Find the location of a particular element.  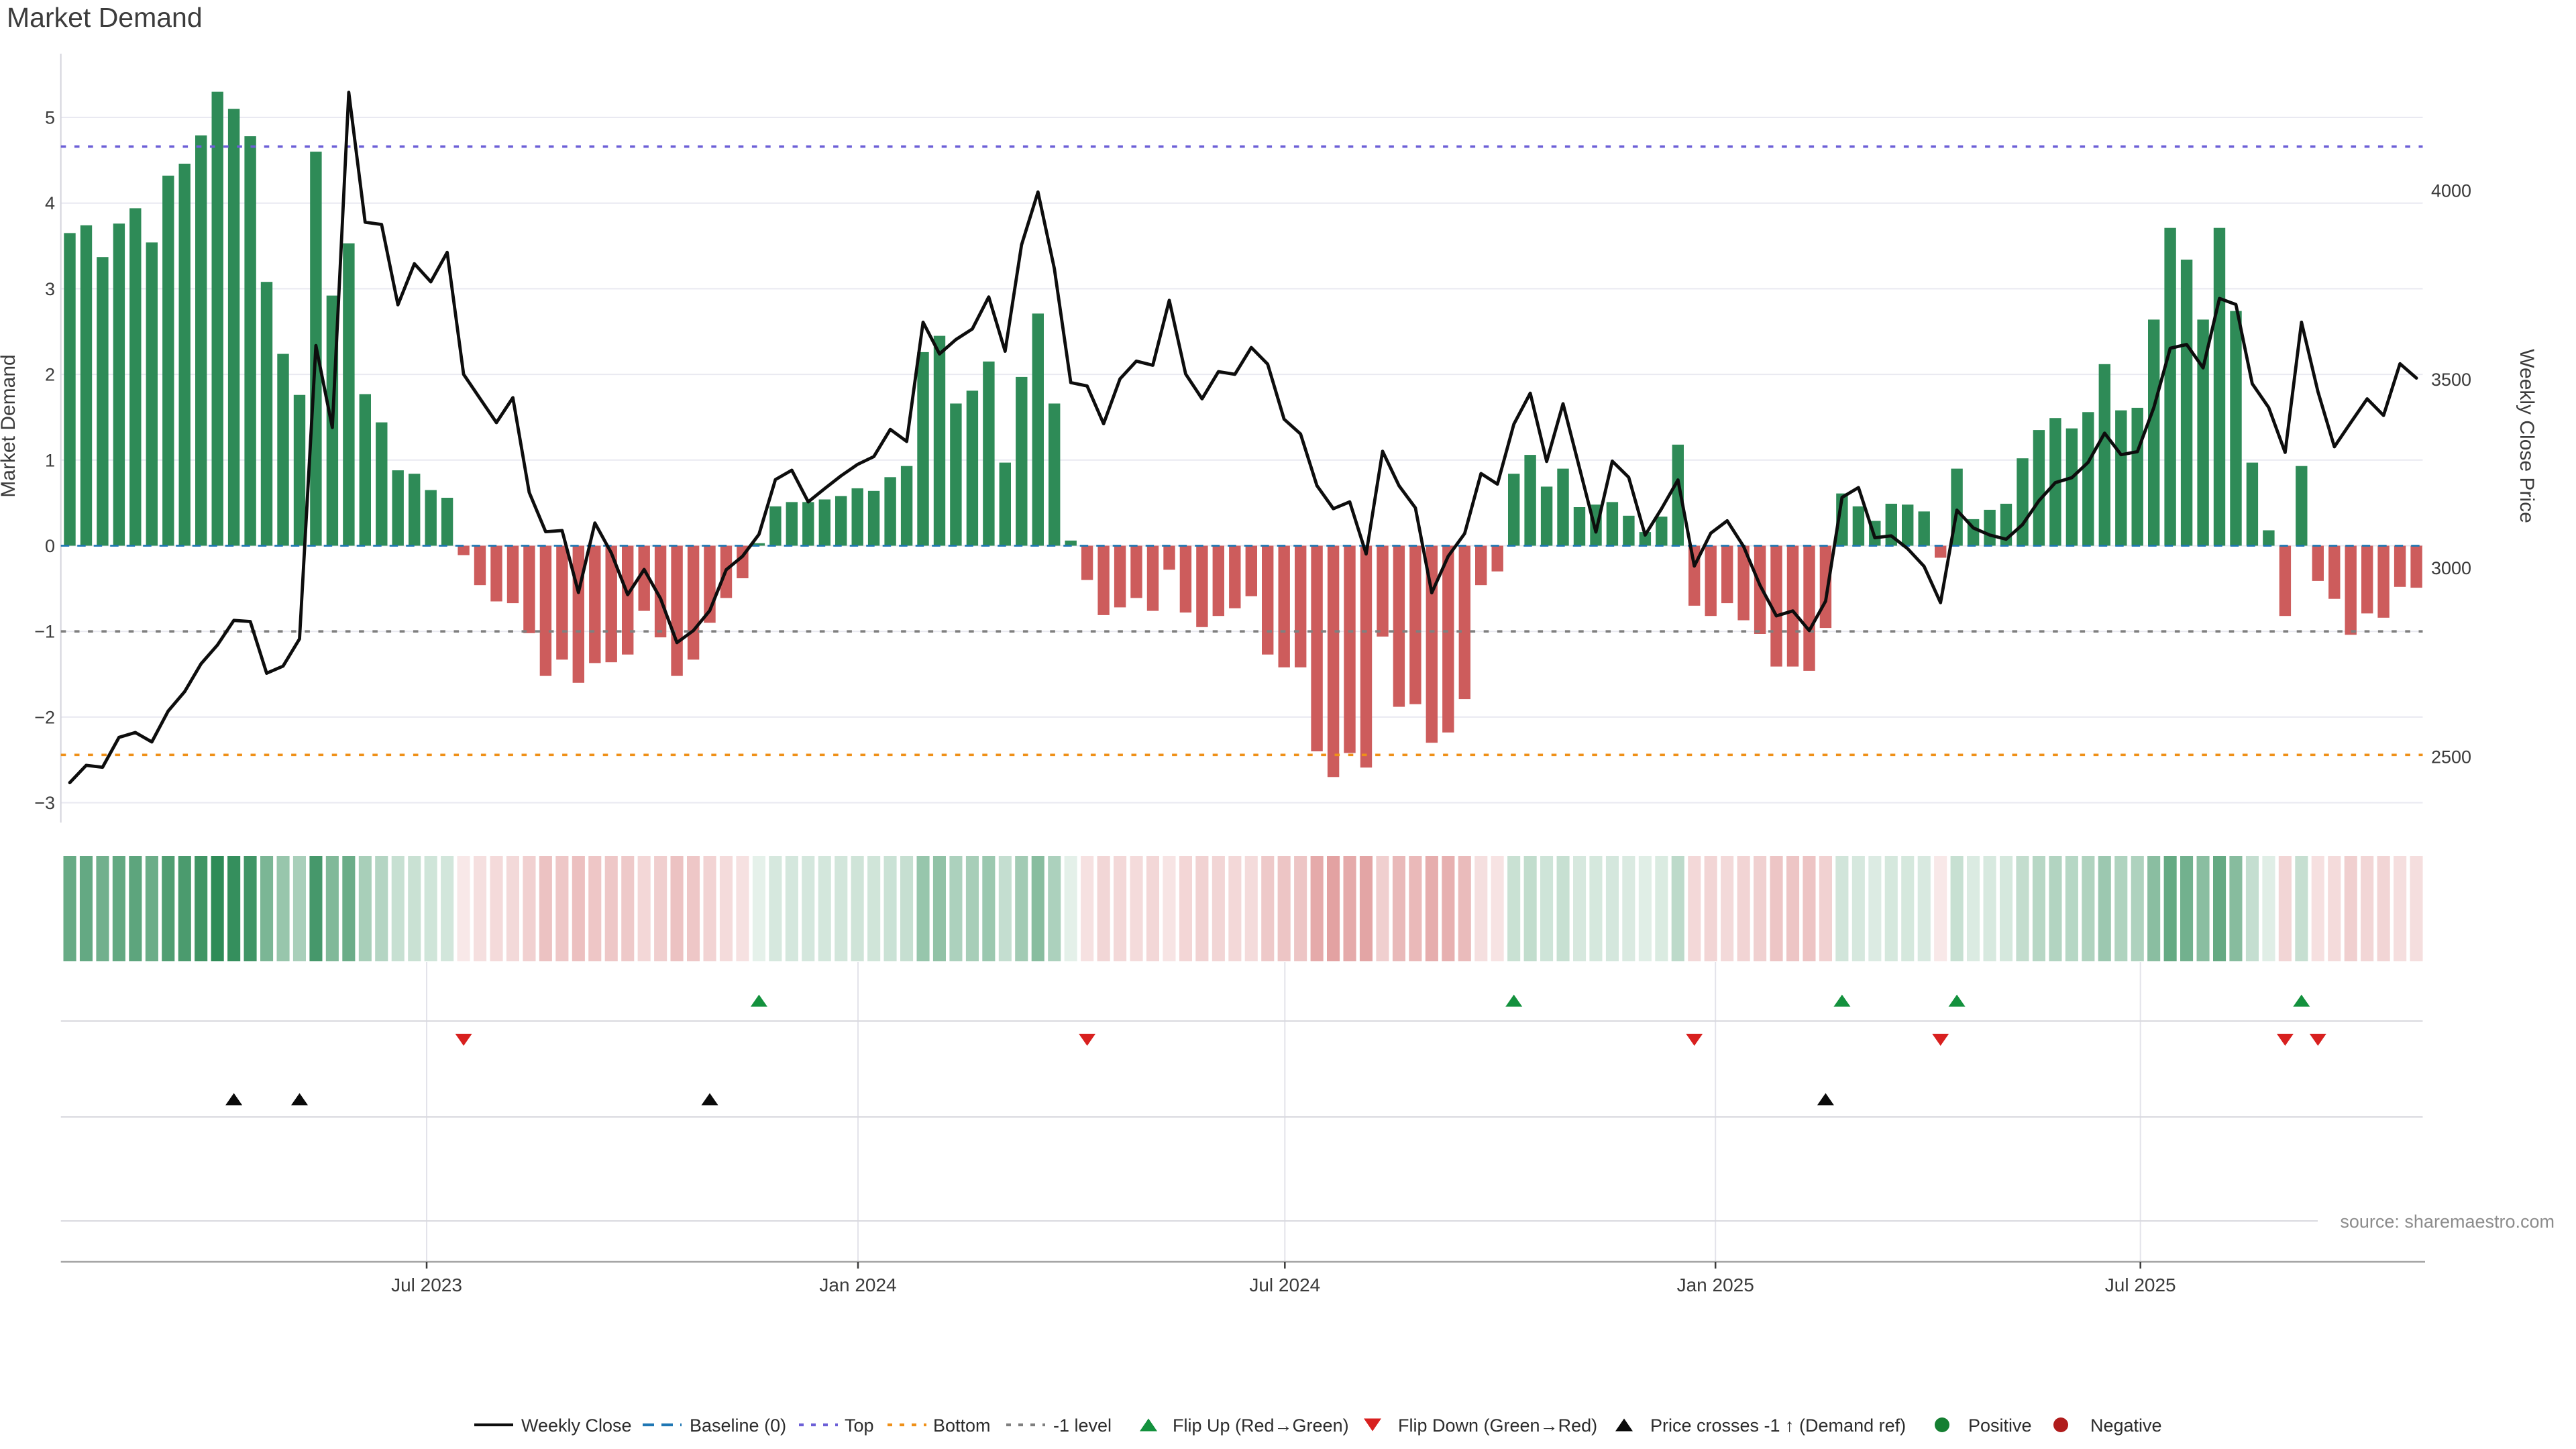

svg-text: −1 is located at coordinates (44, 632).